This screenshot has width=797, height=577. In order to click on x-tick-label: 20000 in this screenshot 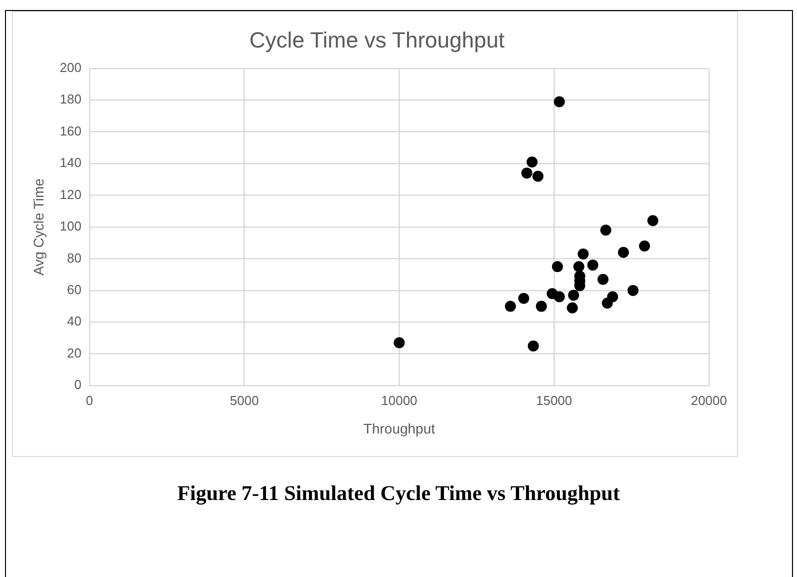, I will do `click(709, 400)`.